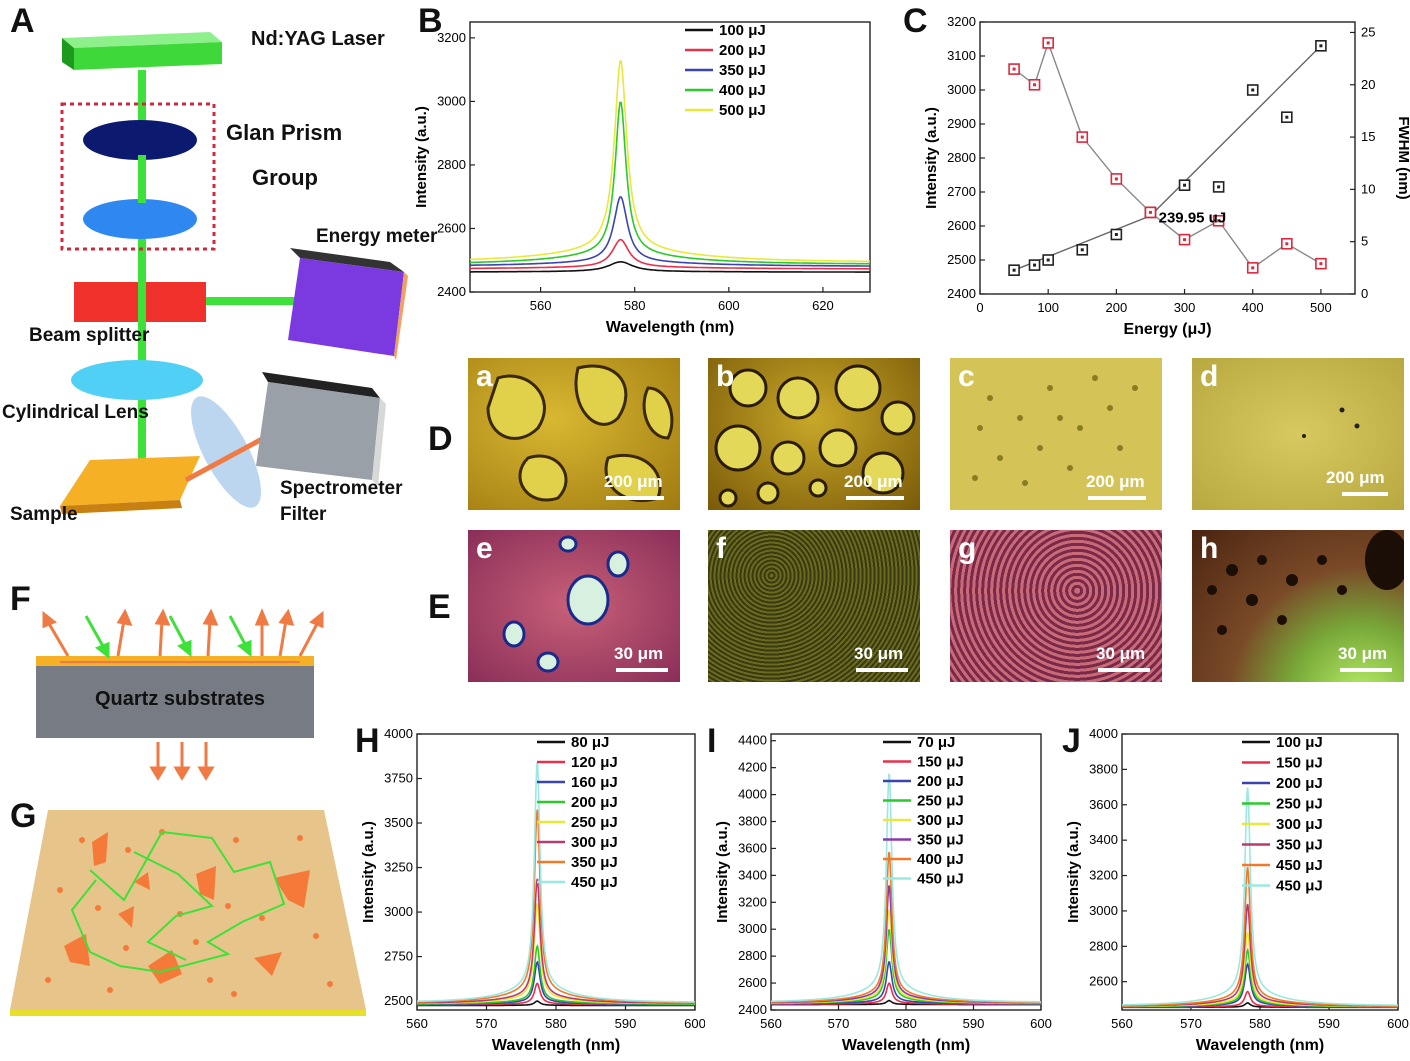  I want to click on laser-beam, so click(142, 270).